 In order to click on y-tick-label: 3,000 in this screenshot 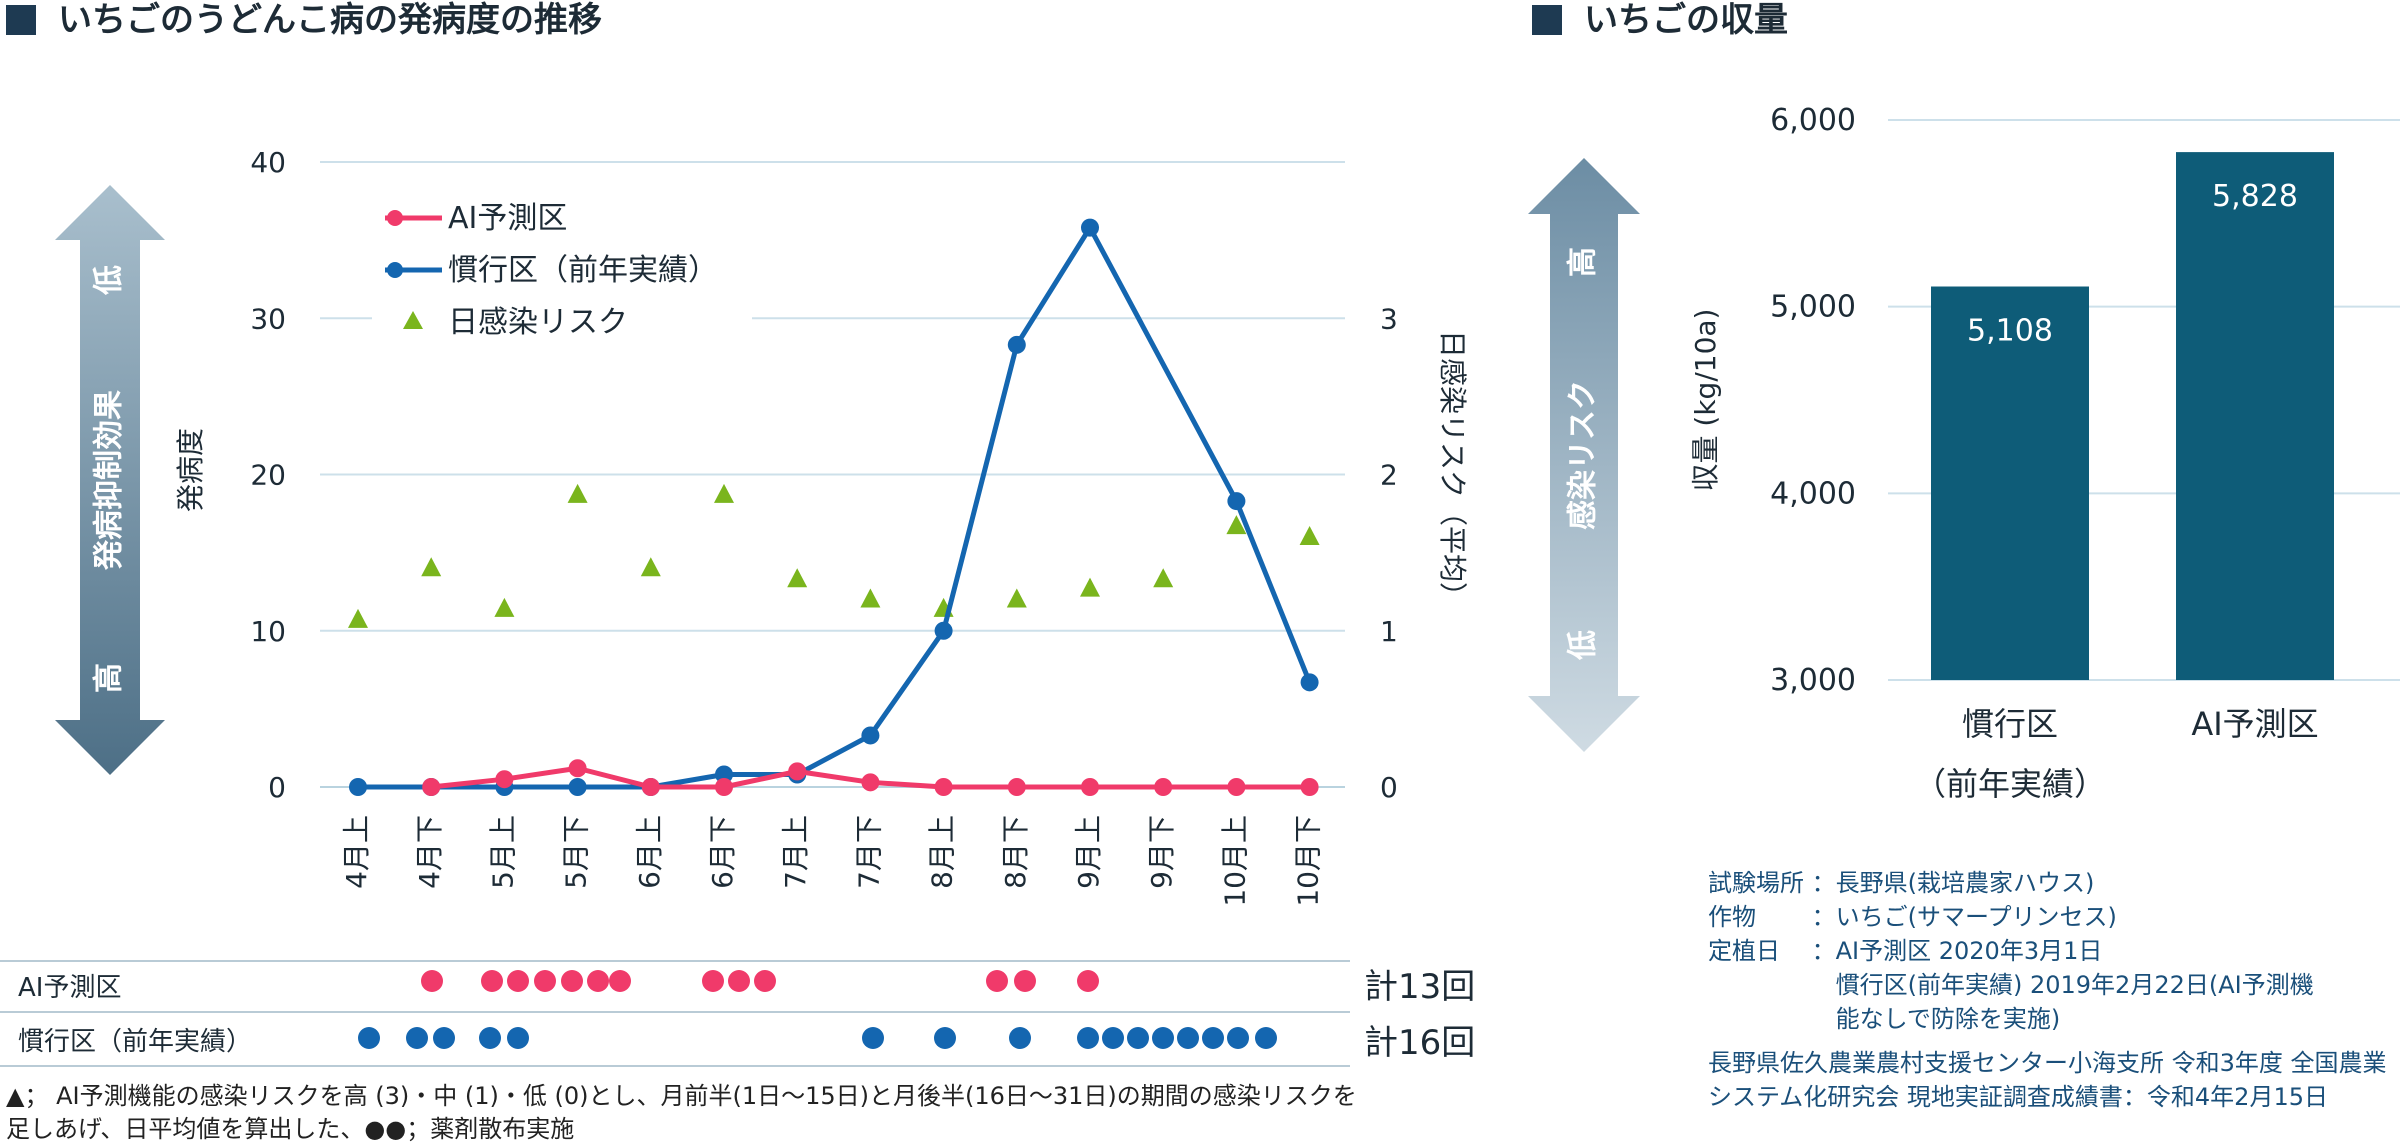, I will do `click(1813, 680)`.